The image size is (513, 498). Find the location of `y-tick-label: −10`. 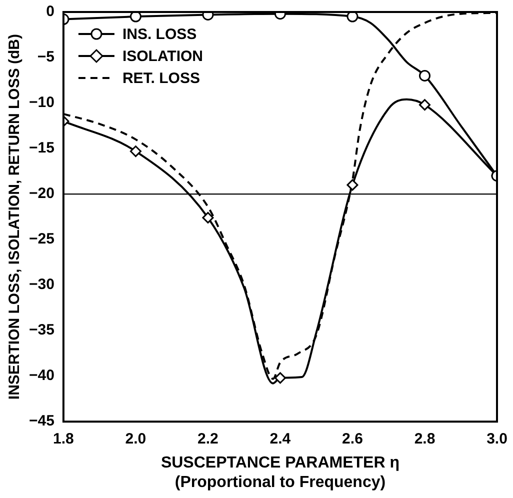

y-tick-label: −10 is located at coordinates (41, 103).